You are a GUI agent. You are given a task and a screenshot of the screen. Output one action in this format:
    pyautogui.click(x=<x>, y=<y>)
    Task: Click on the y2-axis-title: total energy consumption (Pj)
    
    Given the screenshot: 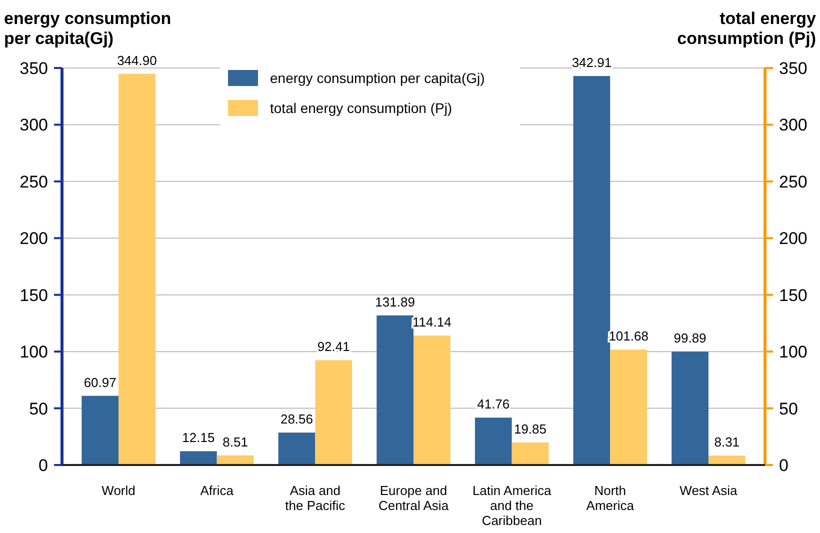 What is the action you would take?
    pyautogui.click(x=747, y=28)
    